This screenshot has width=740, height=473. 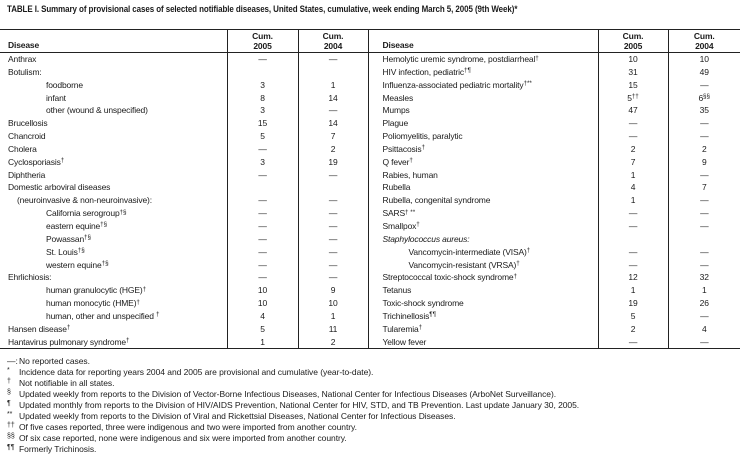 I want to click on value: 15, so click(x=633, y=84).